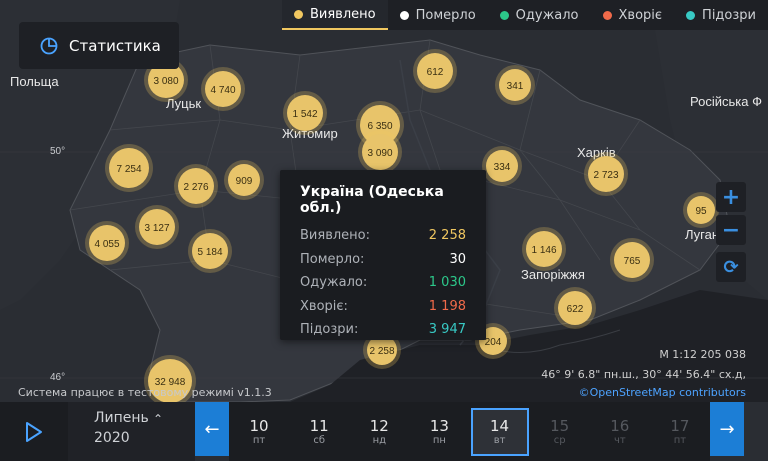 This screenshot has width=768, height=461. I want to click on cluster-marker: 32 948, so click(170, 381).